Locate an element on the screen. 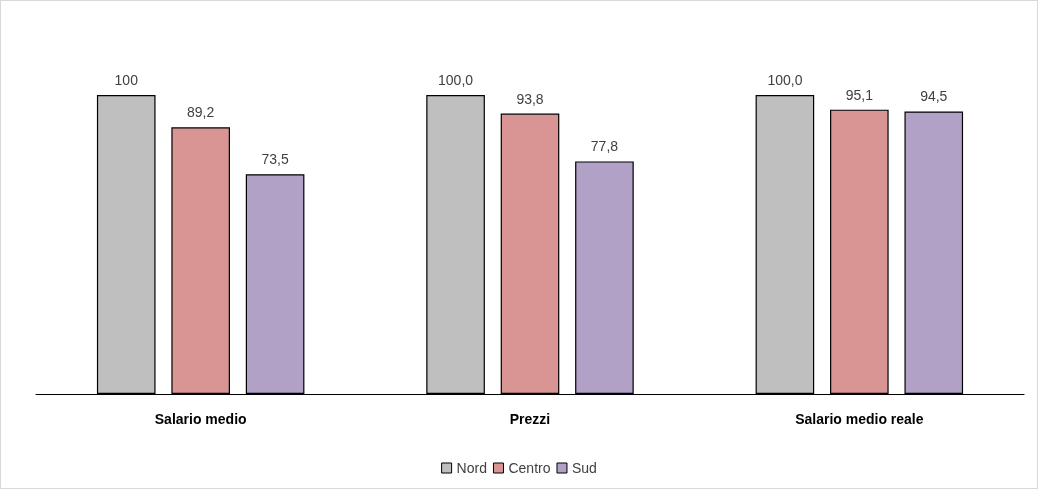  legend-label: Nord is located at coordinates (471, 468).